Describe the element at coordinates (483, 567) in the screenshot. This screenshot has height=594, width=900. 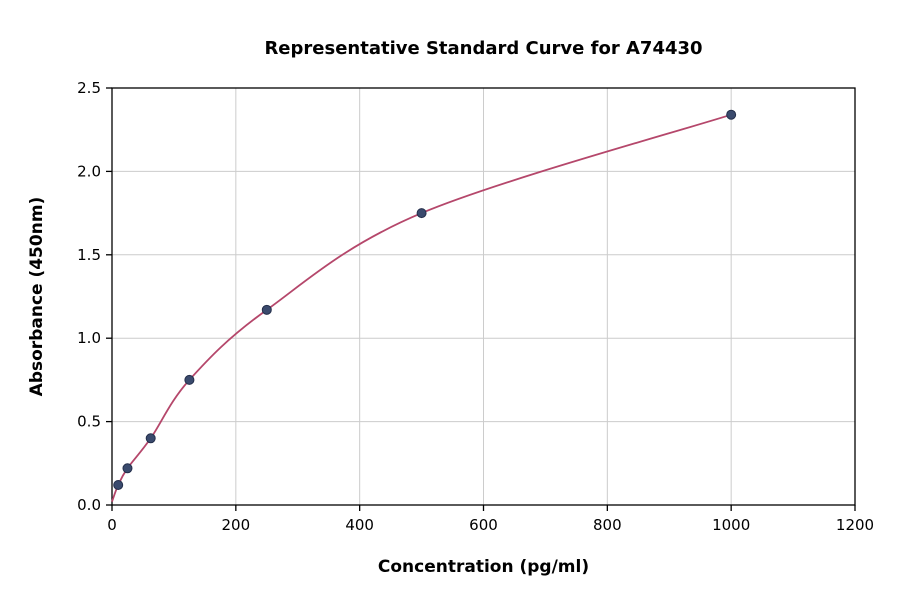
I see `x-axis-label: Concentration (pg/ml)` at that location.